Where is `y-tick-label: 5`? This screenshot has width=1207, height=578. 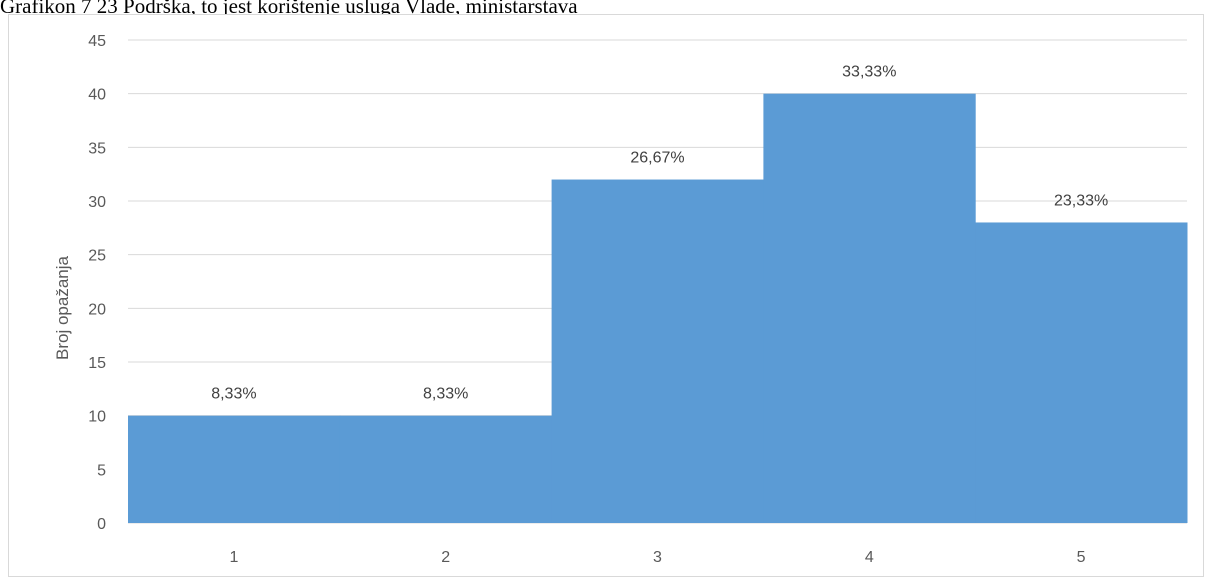
y-tick-label: 5 is located at coordinates (101, 470).